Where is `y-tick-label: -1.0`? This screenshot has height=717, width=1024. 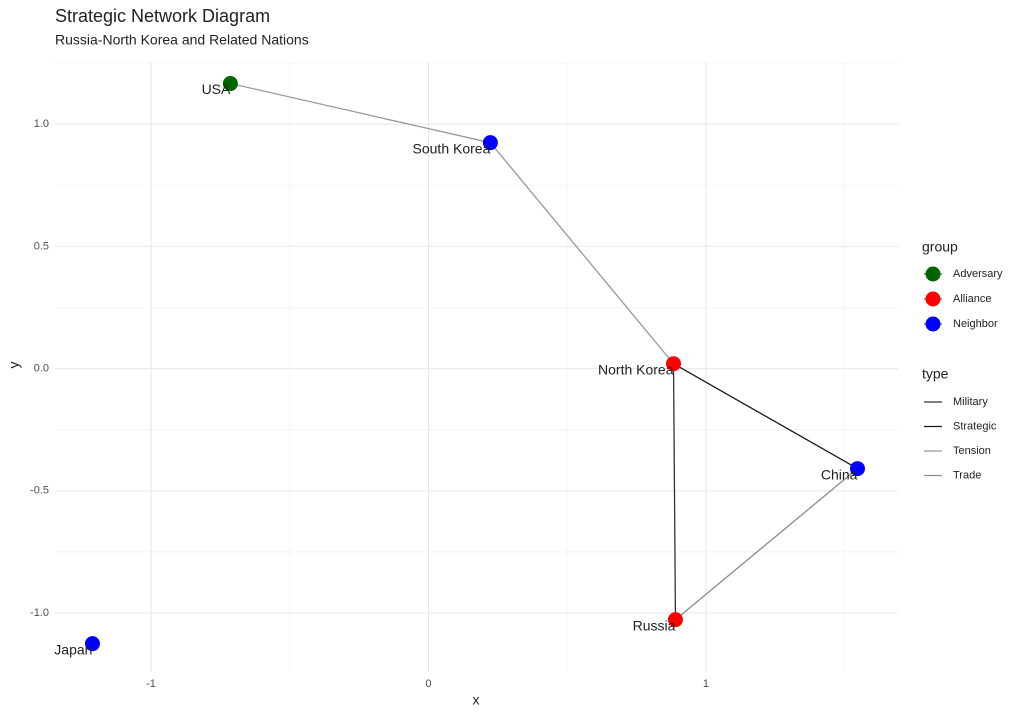 y-tick-label: -1.0 is located at coordinates (39, 613).